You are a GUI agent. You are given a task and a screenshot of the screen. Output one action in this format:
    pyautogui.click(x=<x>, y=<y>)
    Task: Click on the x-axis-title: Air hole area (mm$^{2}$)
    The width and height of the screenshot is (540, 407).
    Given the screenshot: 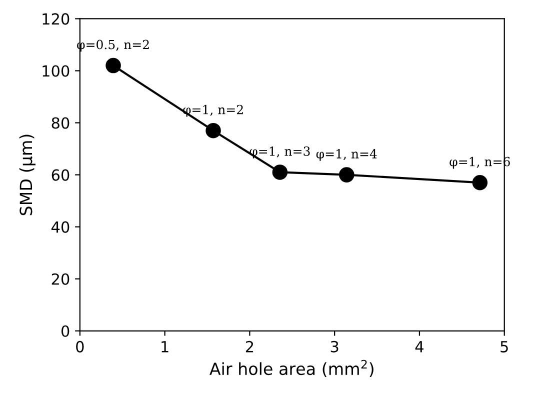 What is the action you would take?
    pyautogui.click(x=292, y=369)
    